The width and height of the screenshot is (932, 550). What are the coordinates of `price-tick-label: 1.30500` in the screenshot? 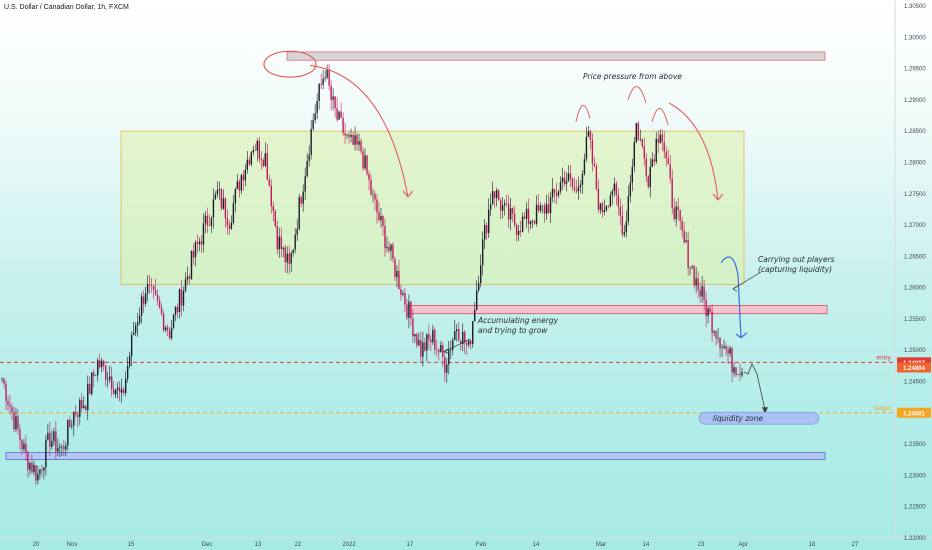 It's located at (915, 7).